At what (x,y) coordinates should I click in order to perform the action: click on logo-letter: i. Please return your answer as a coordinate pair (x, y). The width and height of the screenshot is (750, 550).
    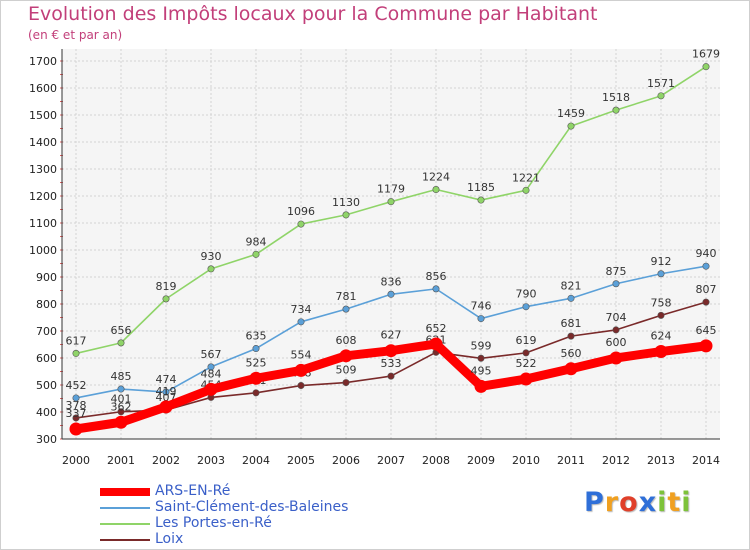
    Looking at the image, I should click on (686, 502).